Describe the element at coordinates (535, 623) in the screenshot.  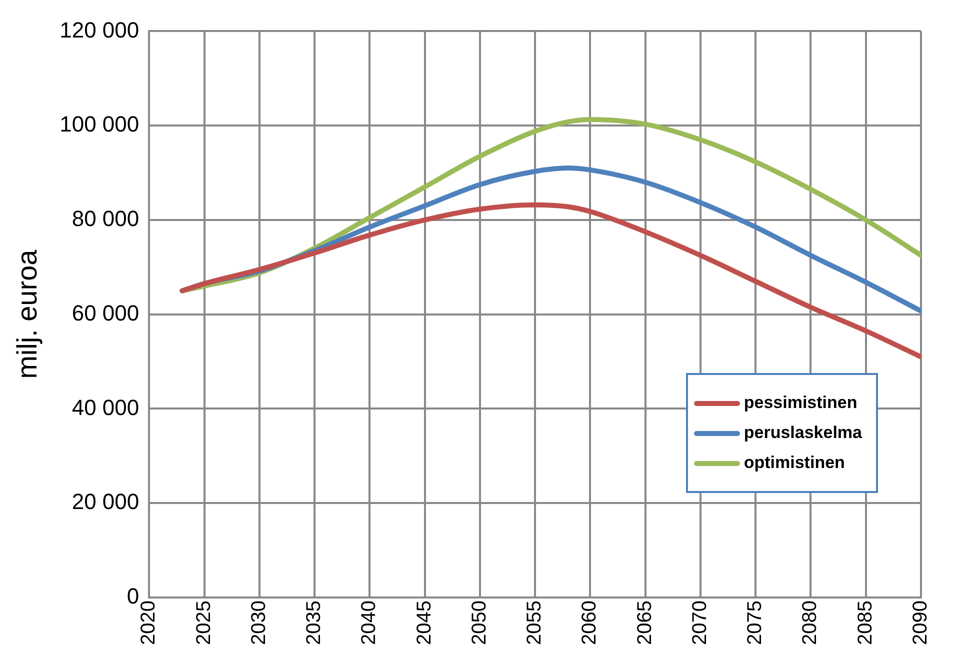
I see `x-tick-label: 2055` at that location.